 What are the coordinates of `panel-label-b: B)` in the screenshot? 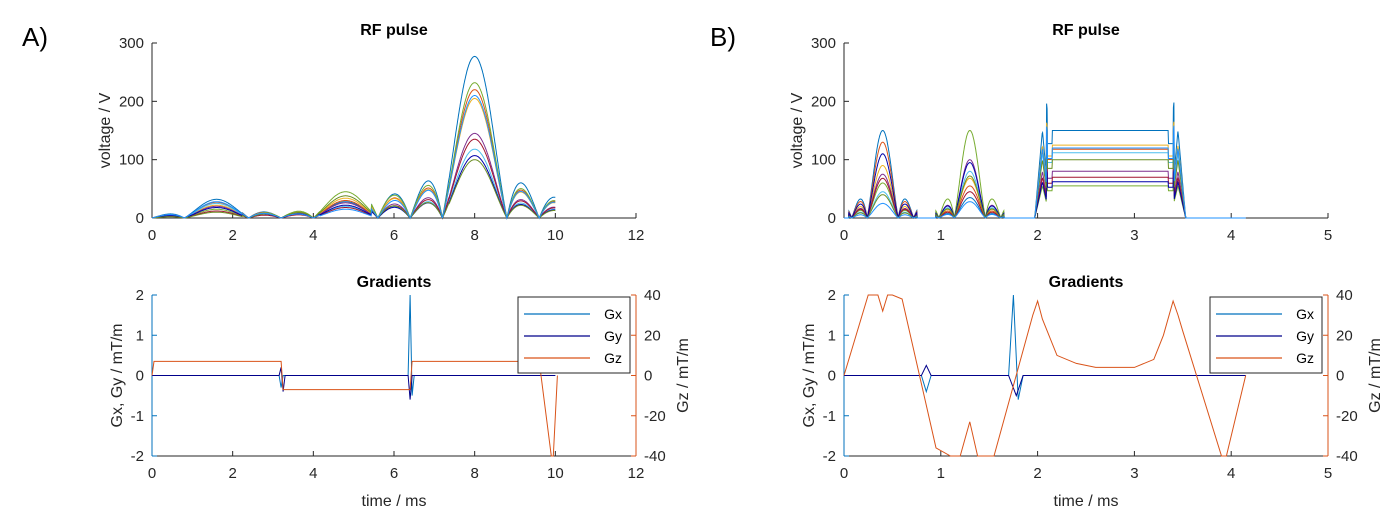 It's located at (723, 37).